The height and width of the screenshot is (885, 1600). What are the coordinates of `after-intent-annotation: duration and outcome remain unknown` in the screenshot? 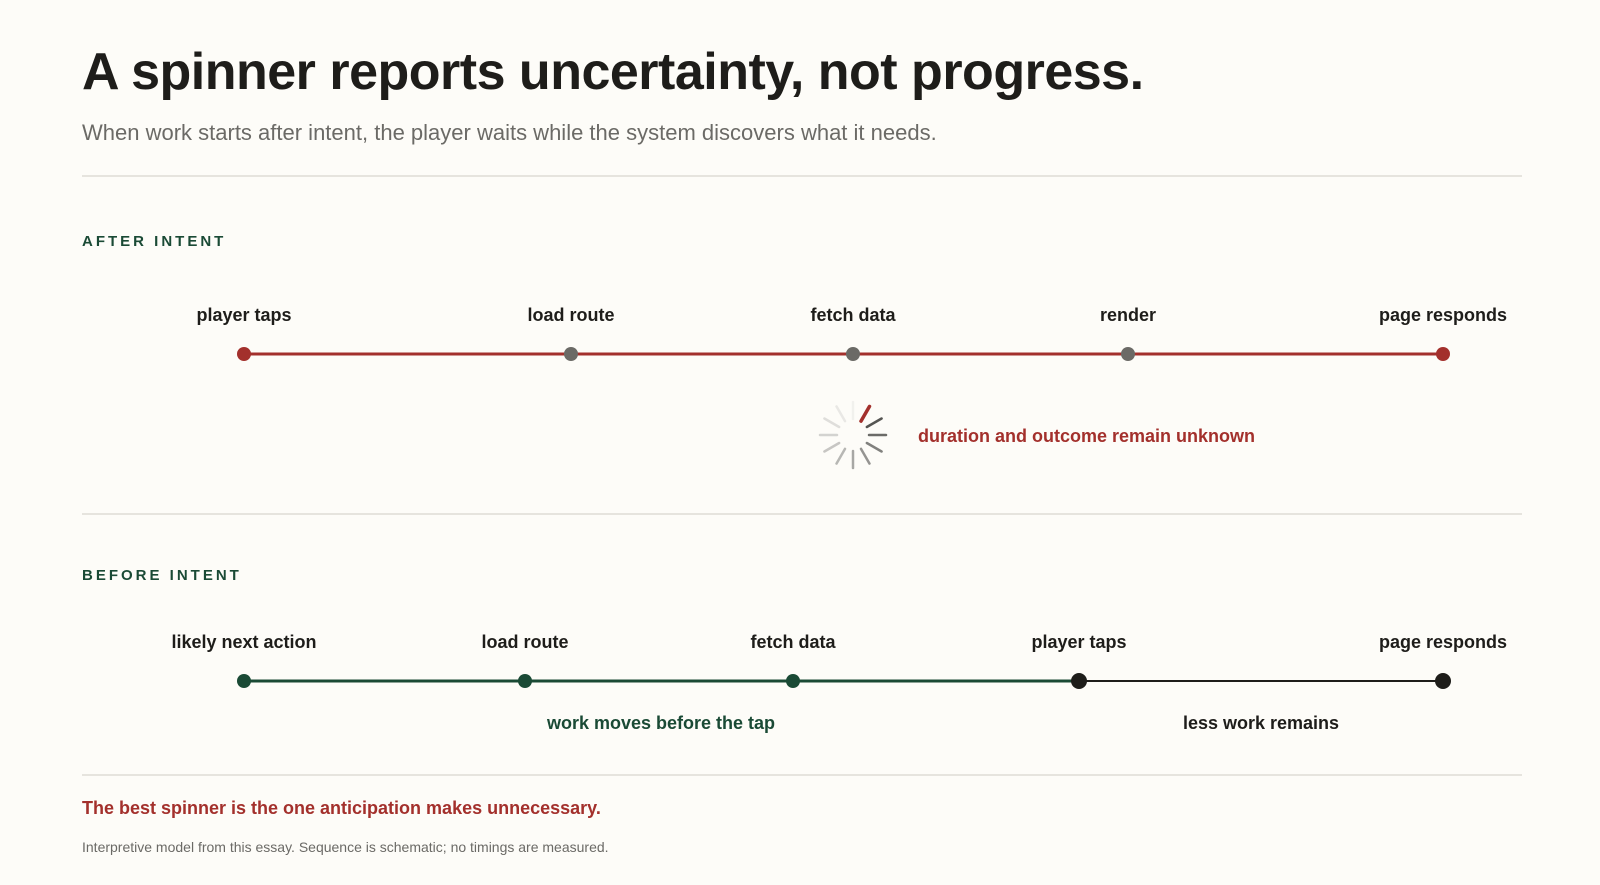 It's located at (1086, 436).